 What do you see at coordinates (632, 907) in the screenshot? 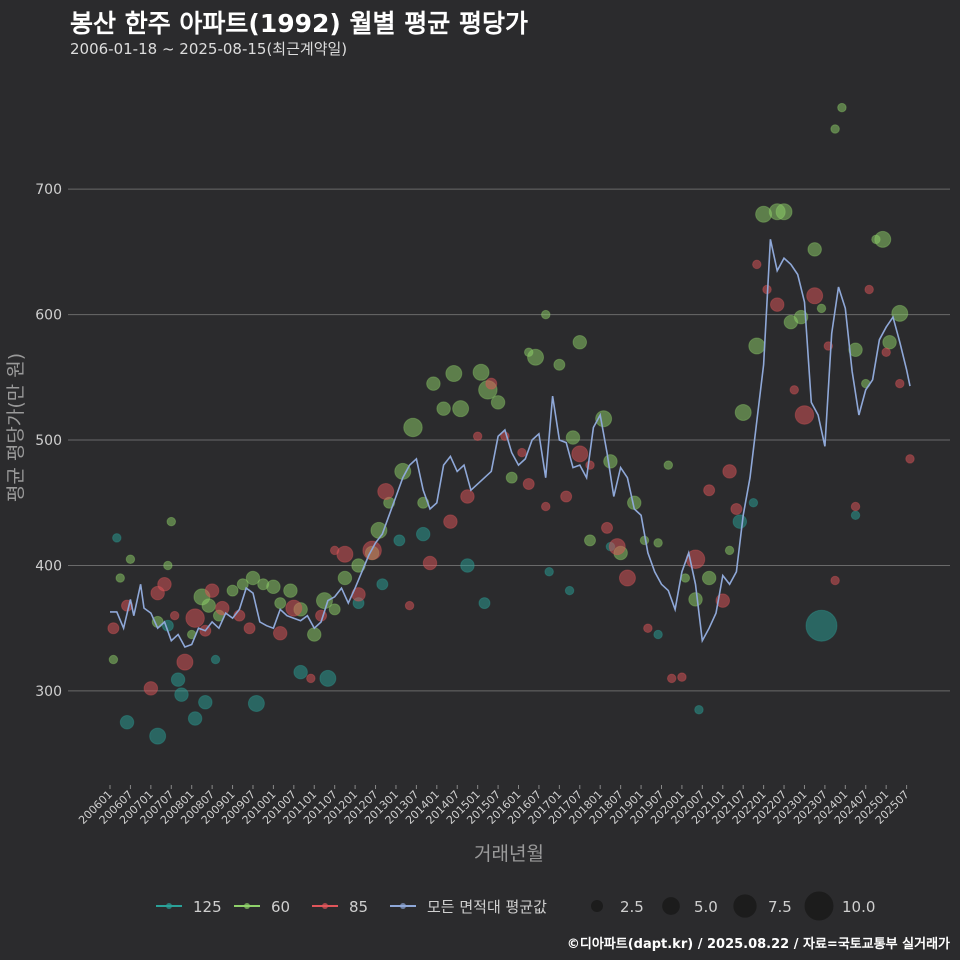
I see `legend-size-label: 2.5` at bounding box center [632, 907].